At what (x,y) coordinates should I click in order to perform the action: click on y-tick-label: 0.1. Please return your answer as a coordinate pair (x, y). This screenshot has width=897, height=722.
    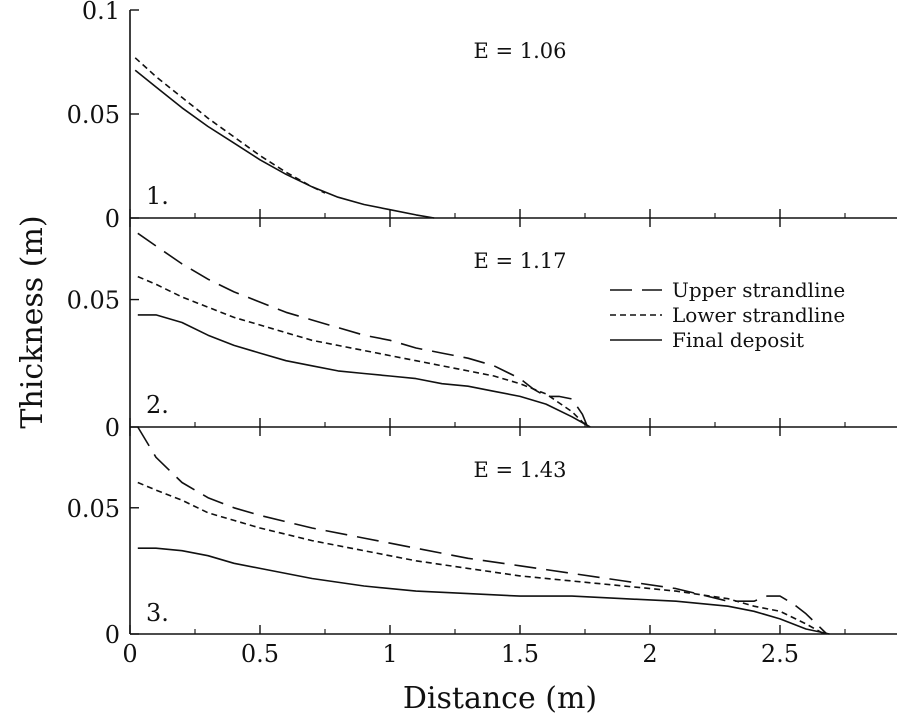
    Looking at the image, I should click on (101, 12).